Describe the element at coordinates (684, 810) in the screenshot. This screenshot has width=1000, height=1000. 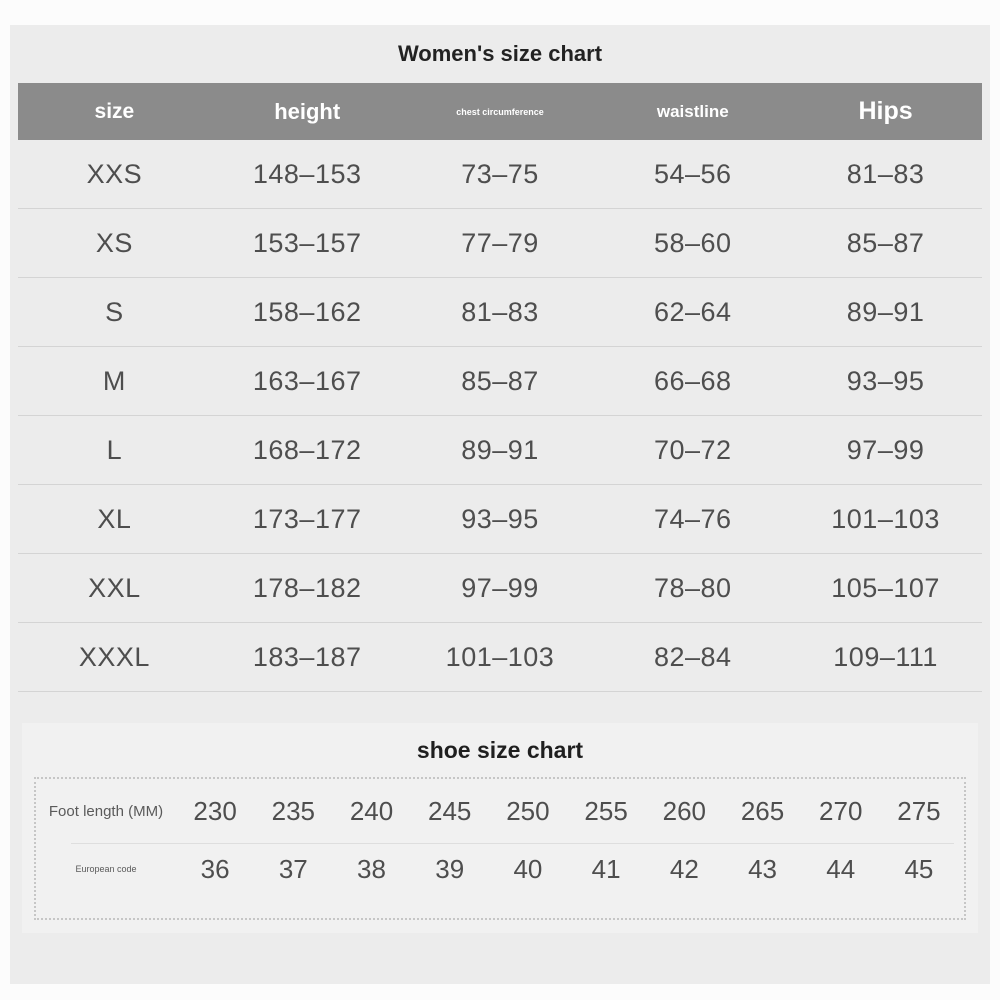
I see `shoe-size-value: 260` at that location.